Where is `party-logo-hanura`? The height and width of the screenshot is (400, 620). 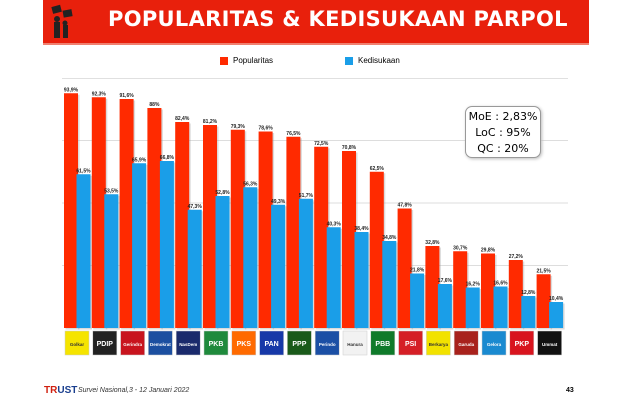
party-logo-hanura is located at coordinates (355, 343).